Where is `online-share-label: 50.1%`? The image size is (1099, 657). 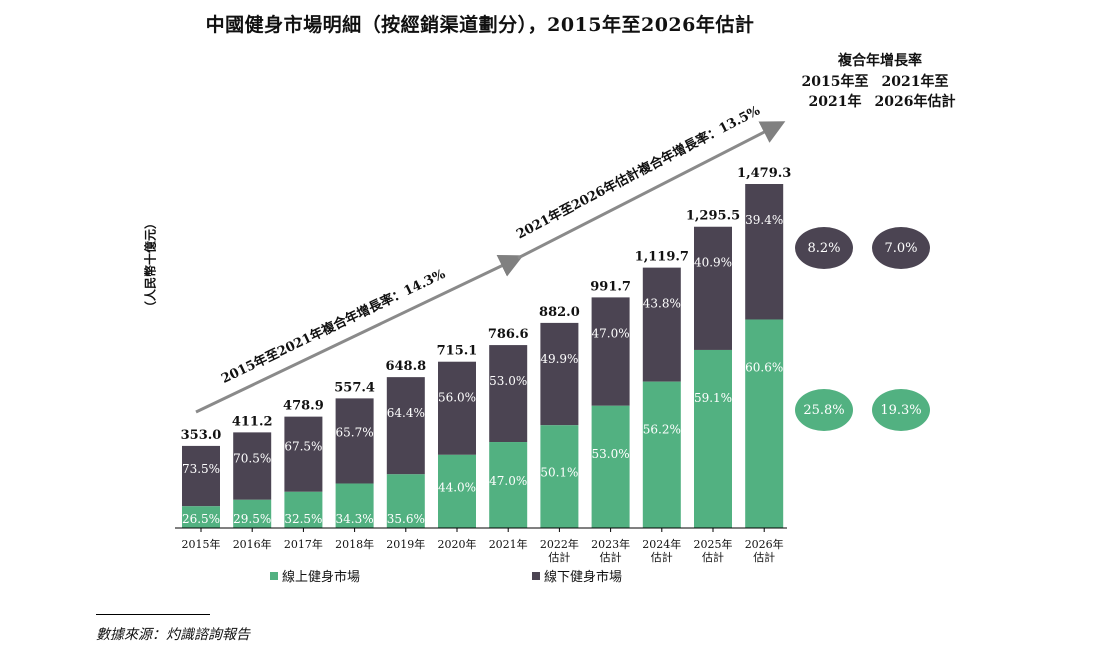 online-share-label: 50.1% is located at coordinates (559, 473).